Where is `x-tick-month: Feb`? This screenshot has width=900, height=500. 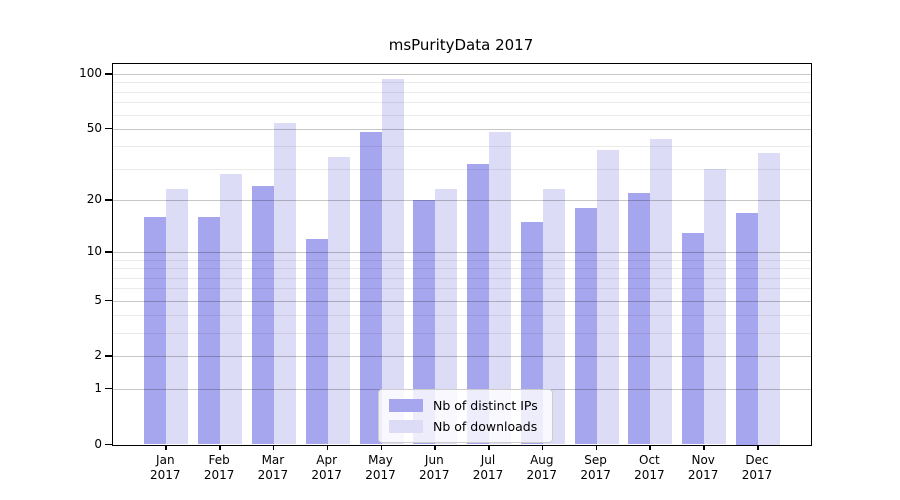 x-tick-month: Feb is located at coordinates (219, 459).